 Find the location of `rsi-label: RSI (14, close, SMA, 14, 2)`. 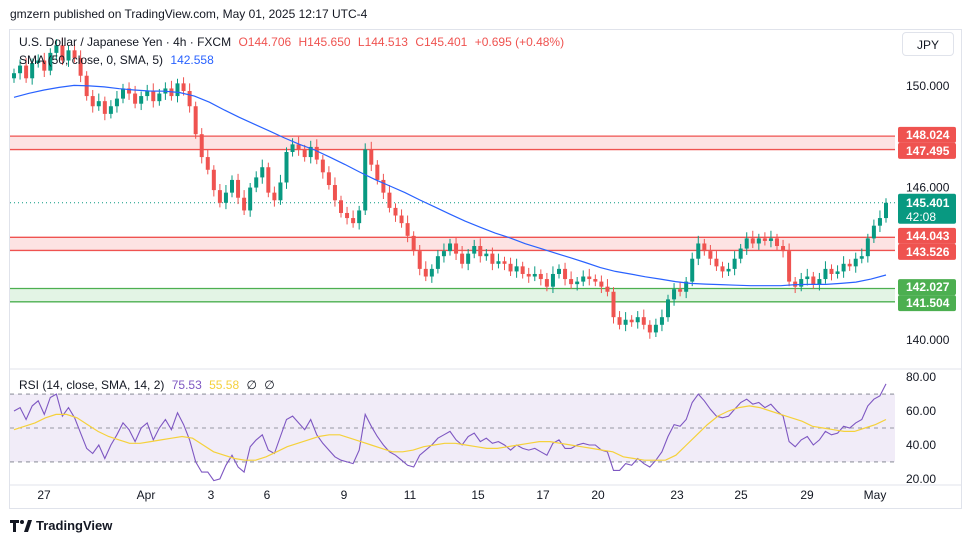

rsi-label: RSI (14, close, SMA, 14, 2) is located at coordinates (92, 385).